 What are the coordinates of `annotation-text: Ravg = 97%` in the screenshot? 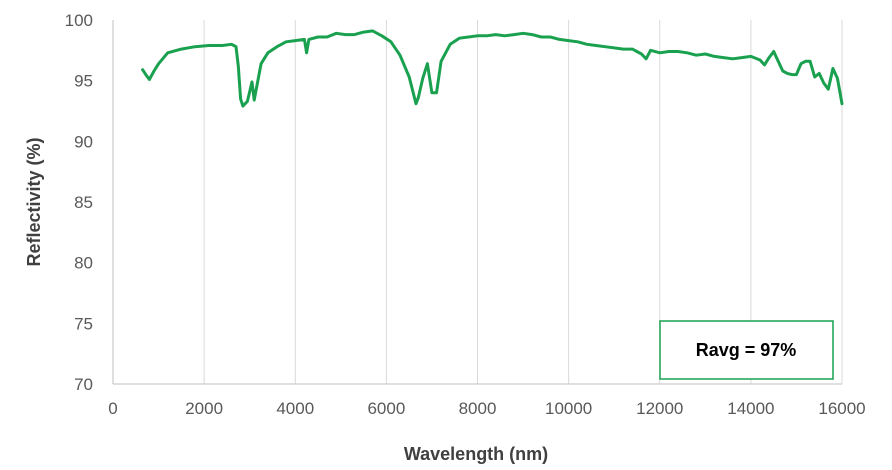 It's located at (746, 350).